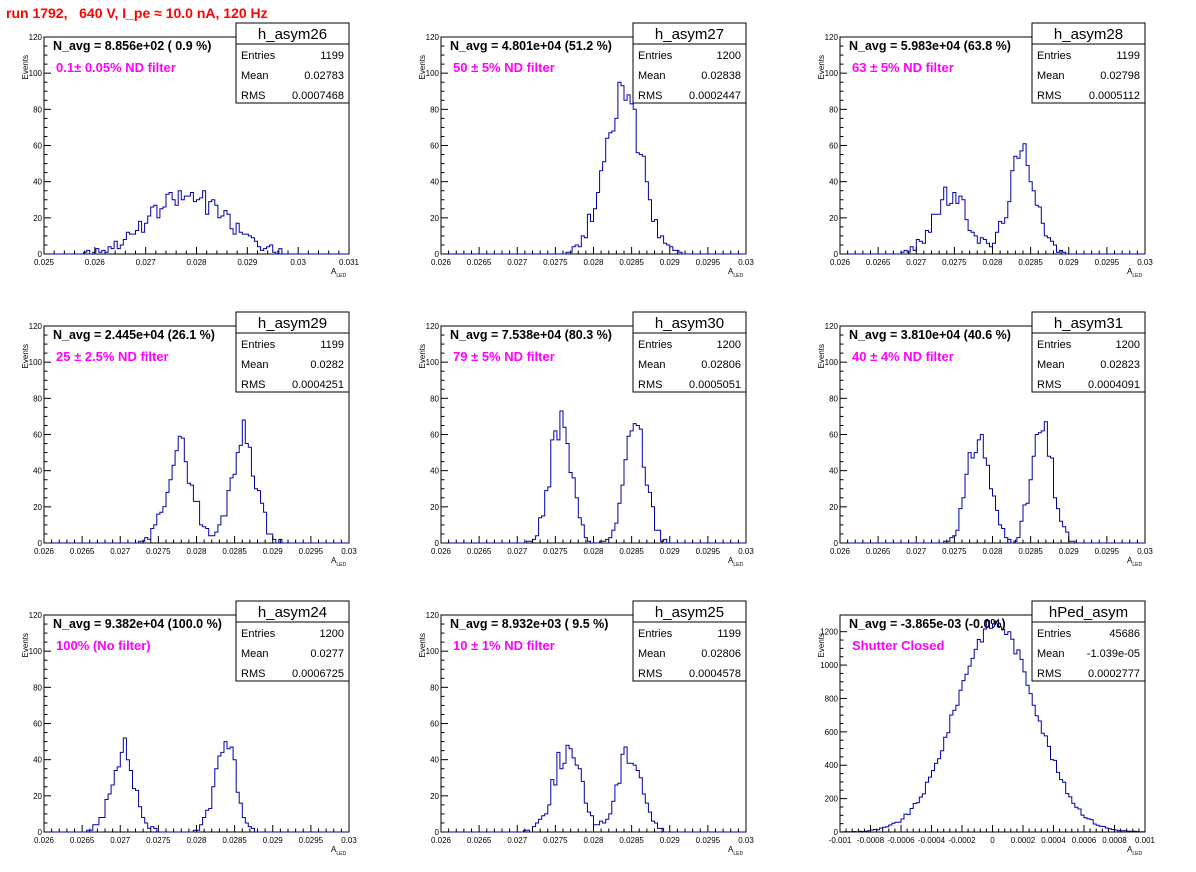  Describe the element at coordinates (327, 365) in the screenshot. I see `stat-value: 0.0282` at that location.